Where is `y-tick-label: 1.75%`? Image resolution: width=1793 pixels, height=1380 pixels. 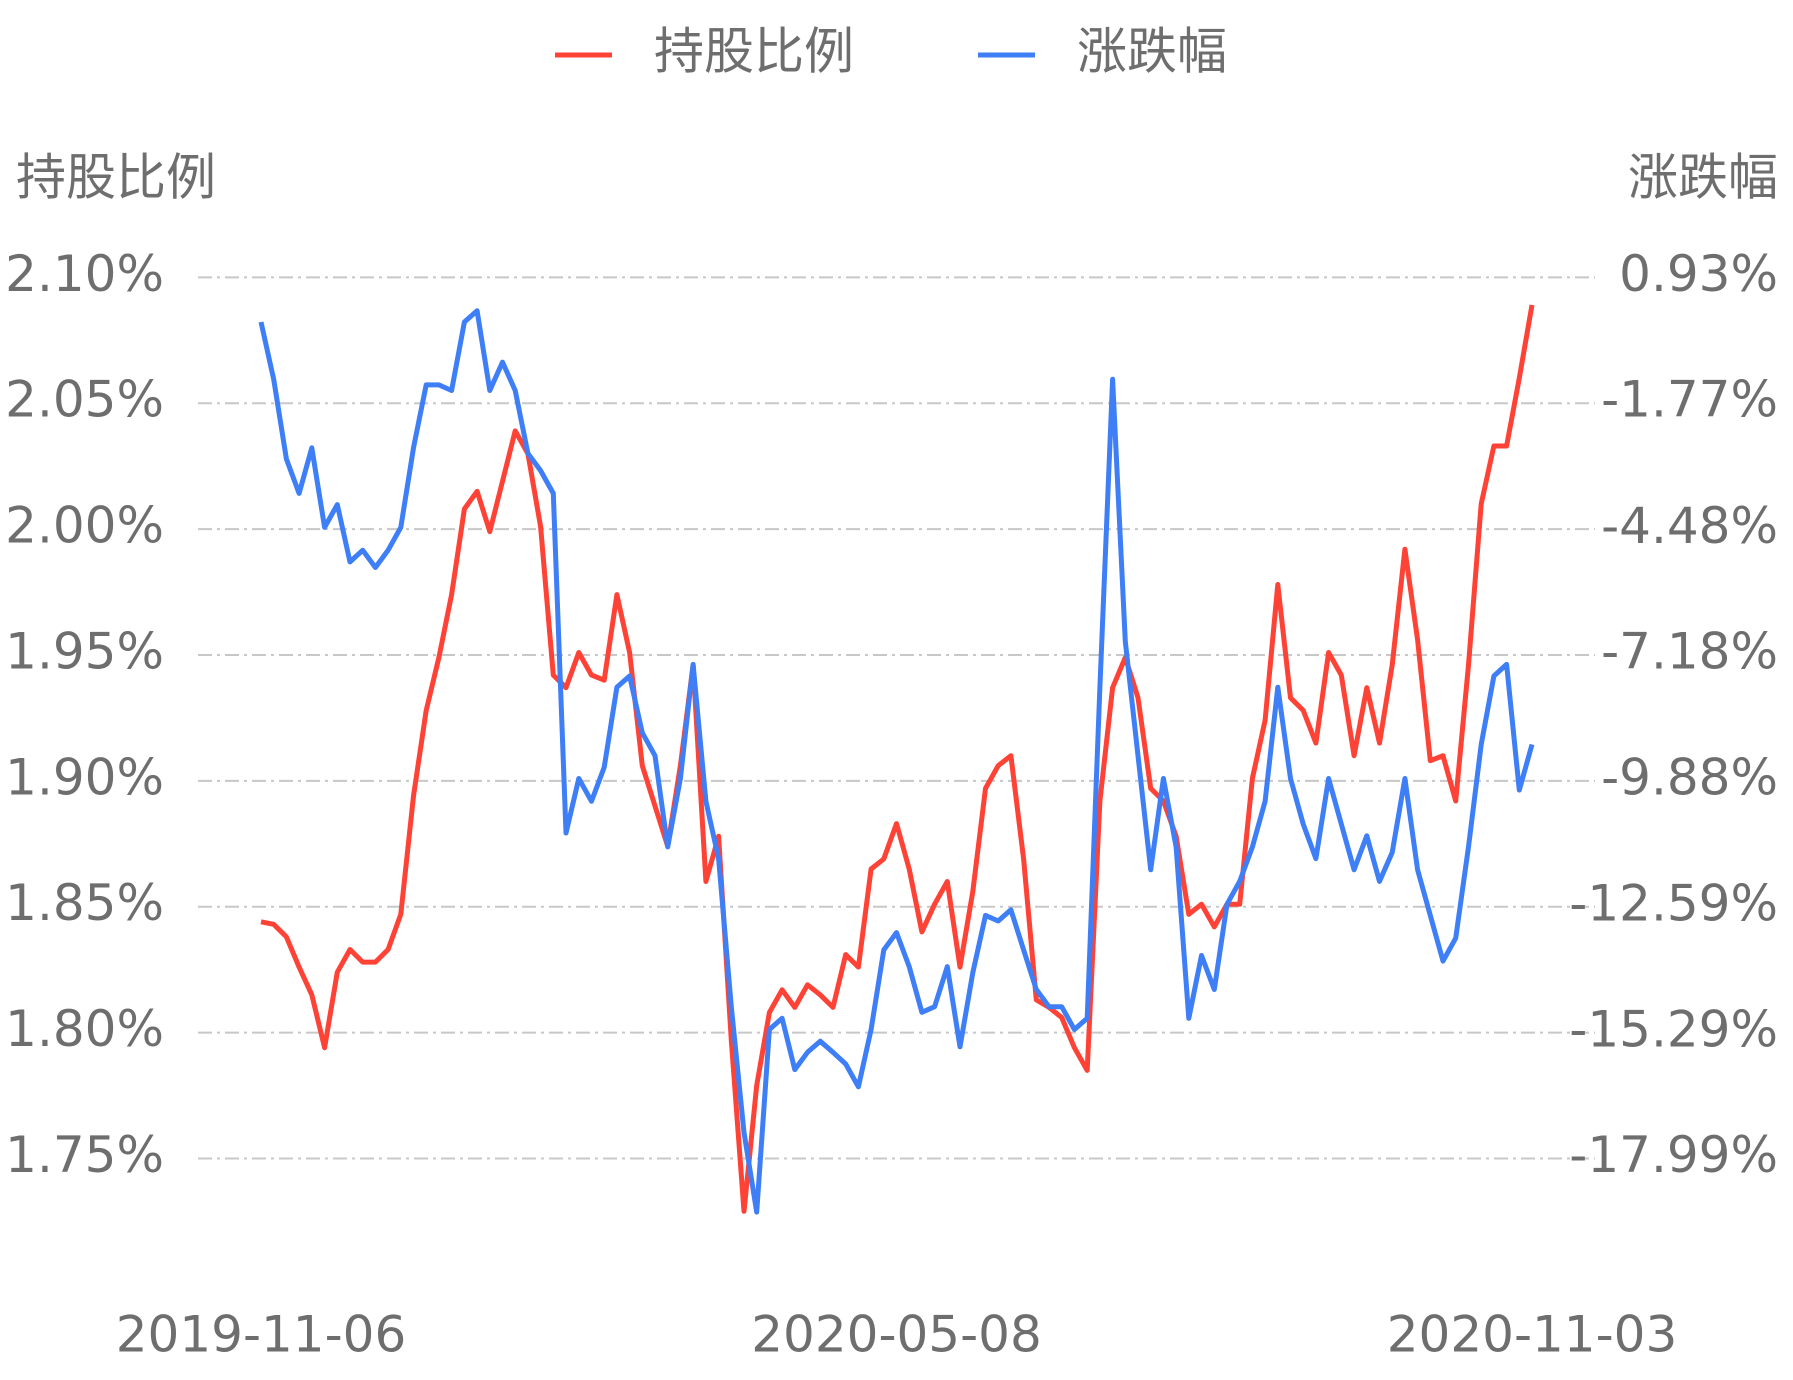
y-tick-label: 1.75% is located at coordinates (84, 1155).